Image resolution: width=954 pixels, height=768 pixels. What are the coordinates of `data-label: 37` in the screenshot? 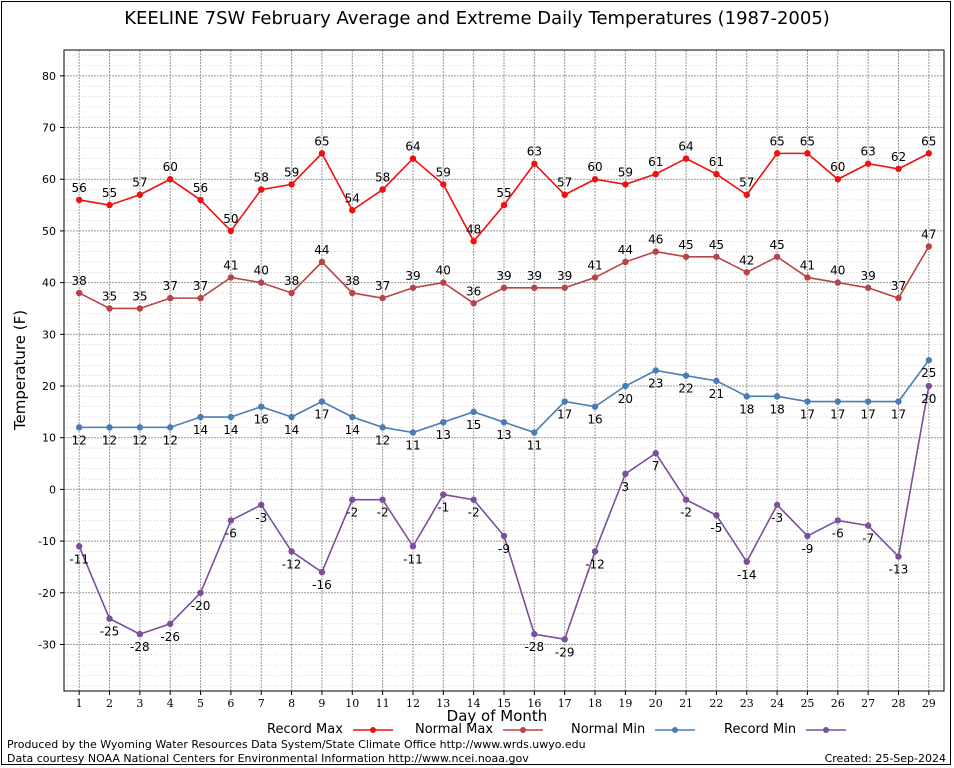 It's located at (200, 286).